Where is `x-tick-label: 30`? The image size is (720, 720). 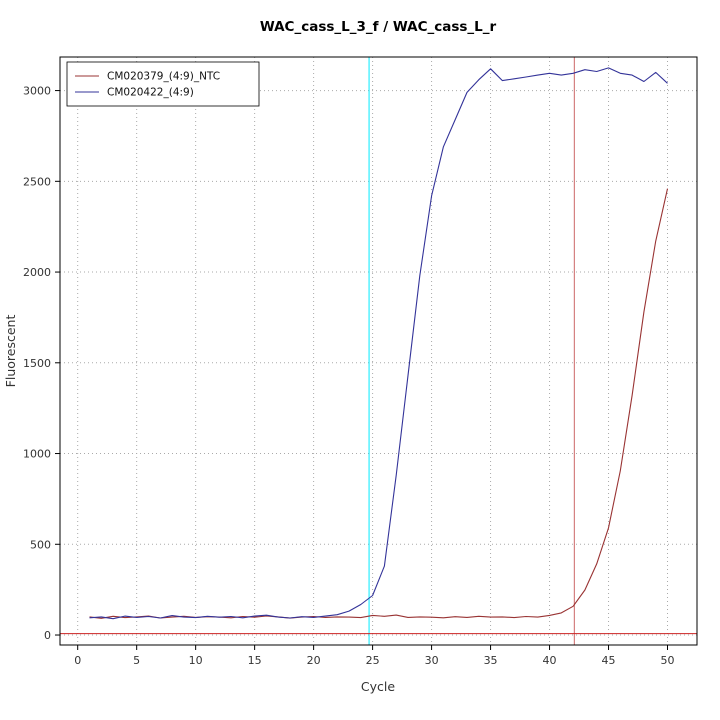
x-tick-label: 30 is located at coordinates (432, 660).